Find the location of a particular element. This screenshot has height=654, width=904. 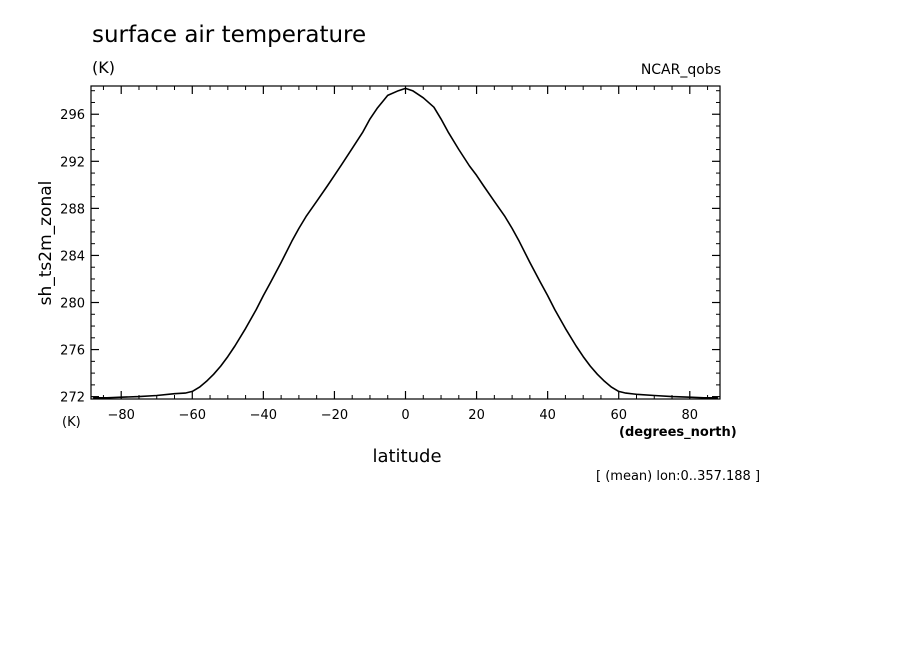

subset-note: [ (mean) lon:0..357.188 ] is located at coordinates (678, 476).